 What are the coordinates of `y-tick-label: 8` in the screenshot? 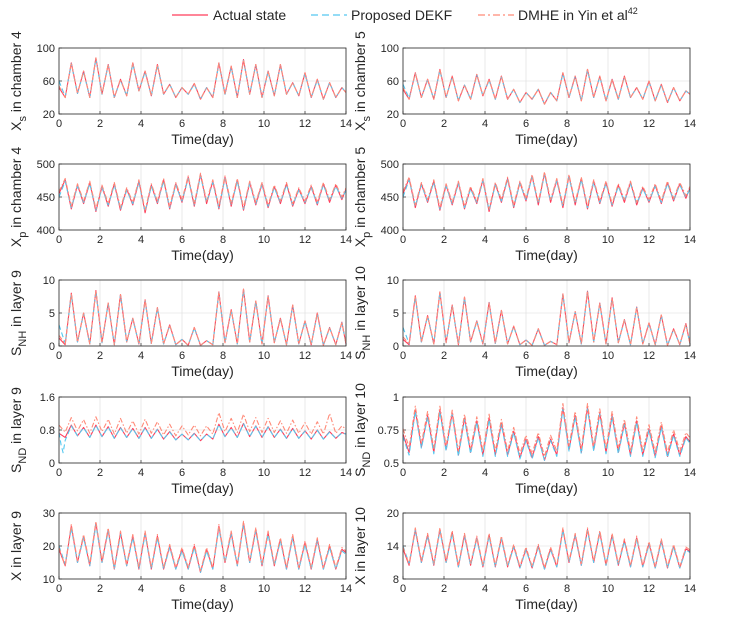 It's located at (396, 580).